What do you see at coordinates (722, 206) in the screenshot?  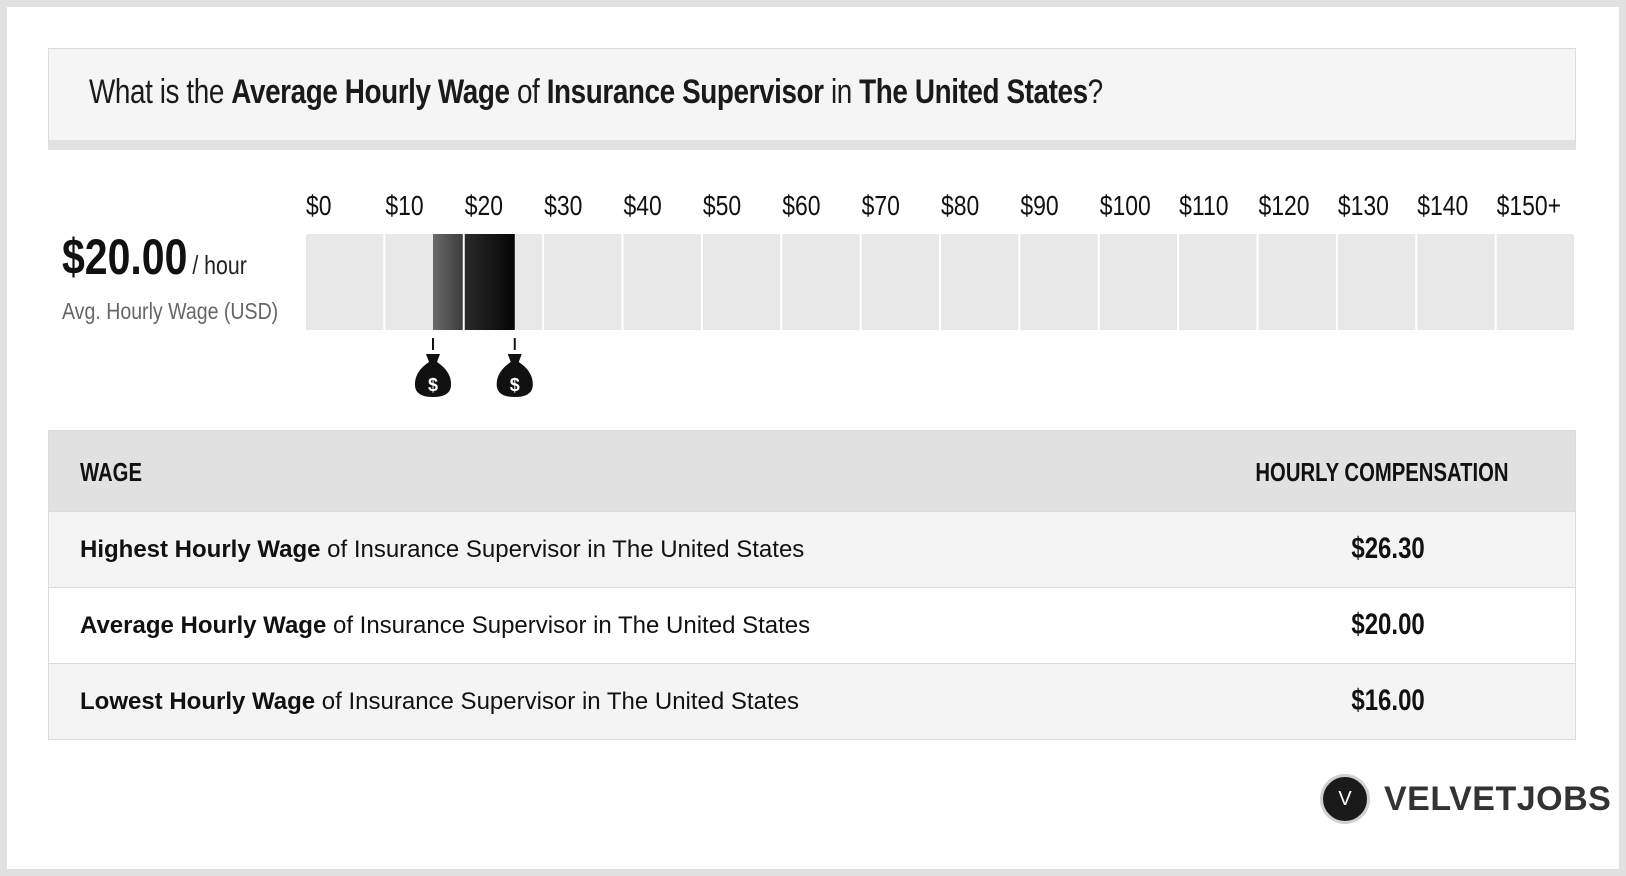 I see `x-tick-label: $50` at bounding box center [722, 206].